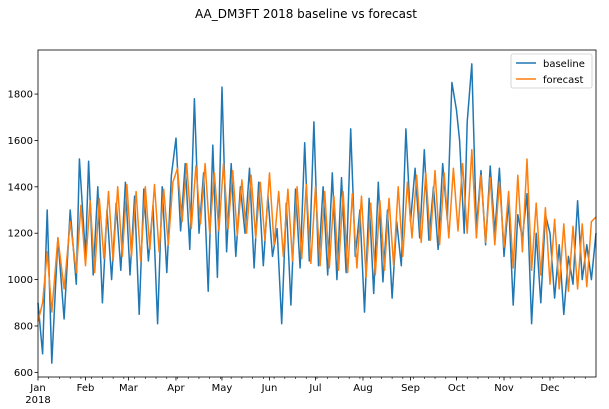 The image size is (609, 409). What do you see at coordinates (20, 141) in the screenshot?
I see `y-tick-label: 1600` at bounding box center [20, 141].